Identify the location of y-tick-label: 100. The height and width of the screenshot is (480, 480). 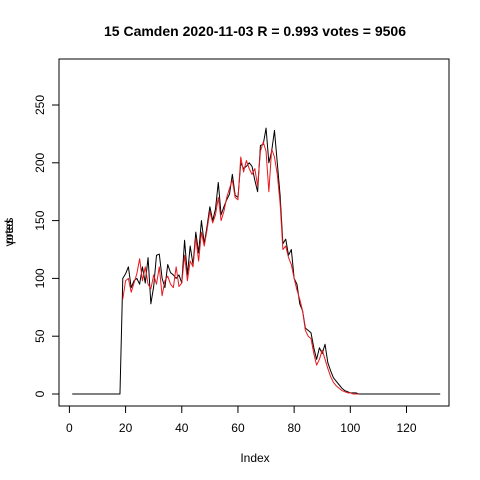
(40, 278).